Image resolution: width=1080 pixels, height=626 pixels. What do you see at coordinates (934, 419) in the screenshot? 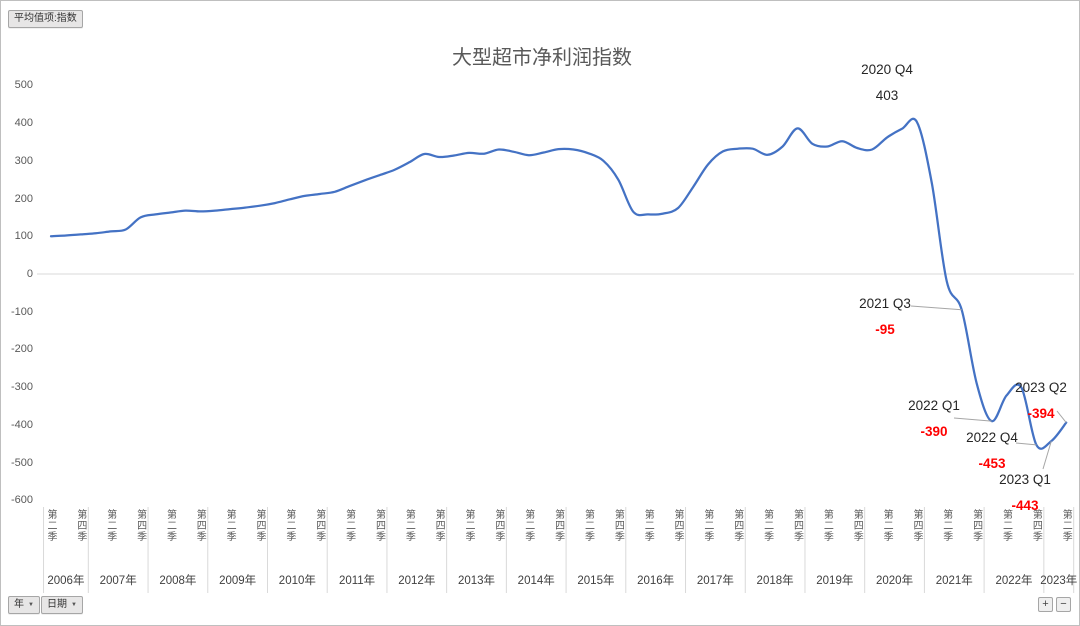
I see `data-label-annotation: 2022 Q1 -390` at bounding box center [934, 419].